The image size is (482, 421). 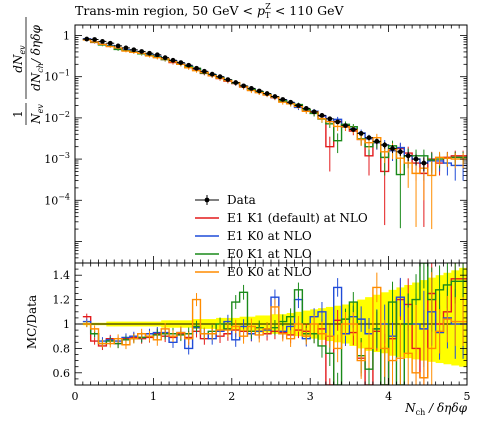 I want to click on y-tick-exponent: −2, so click(x=64, y=114).